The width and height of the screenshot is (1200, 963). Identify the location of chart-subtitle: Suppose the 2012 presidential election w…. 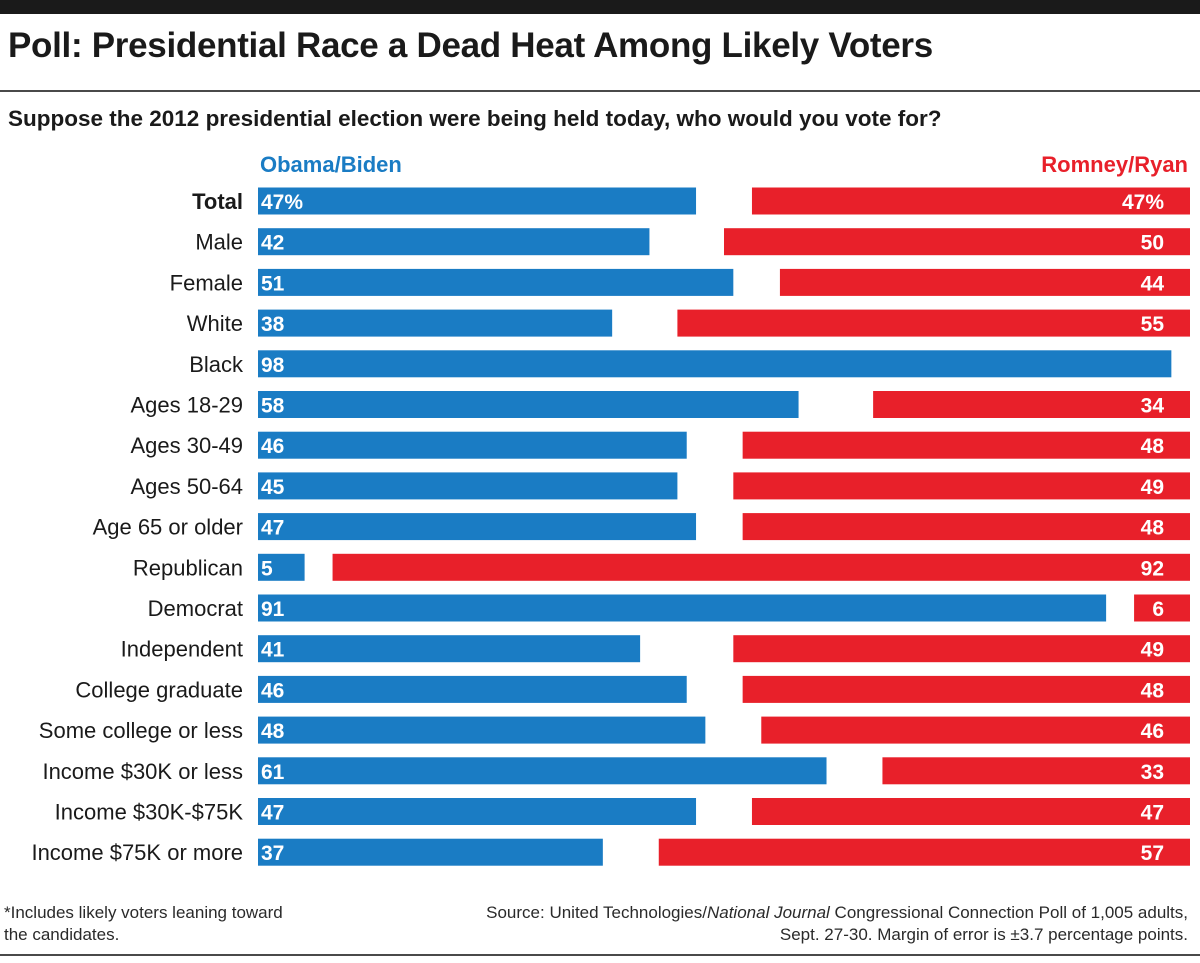
(475, 118).